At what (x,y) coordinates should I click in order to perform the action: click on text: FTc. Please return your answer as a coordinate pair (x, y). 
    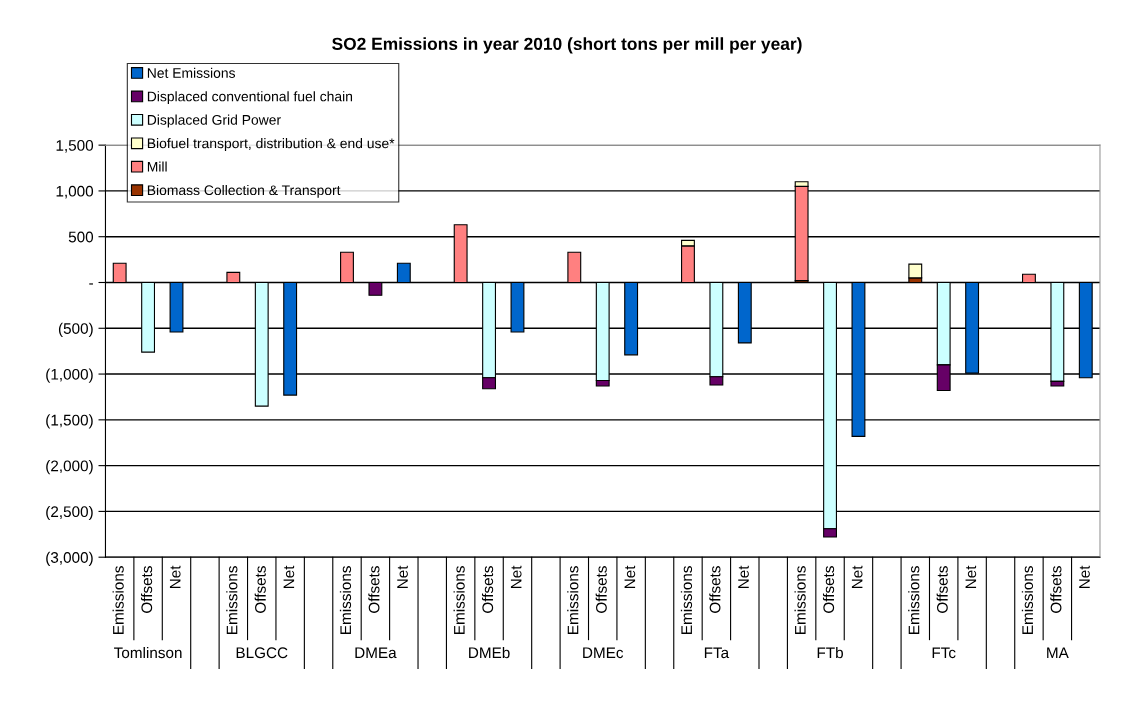
    Looking at the image, I should click on (944, 653).